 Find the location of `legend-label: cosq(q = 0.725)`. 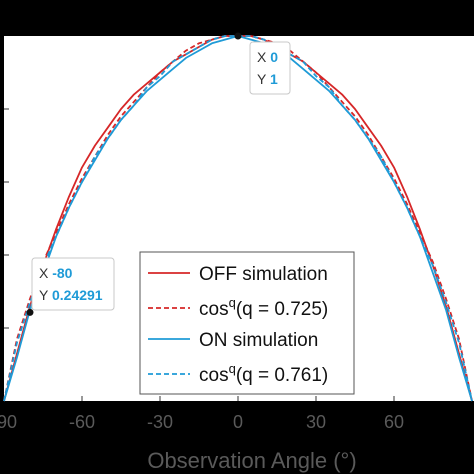

legend-label: cosq(q = 0.725) is located at coordinates (263, 307).